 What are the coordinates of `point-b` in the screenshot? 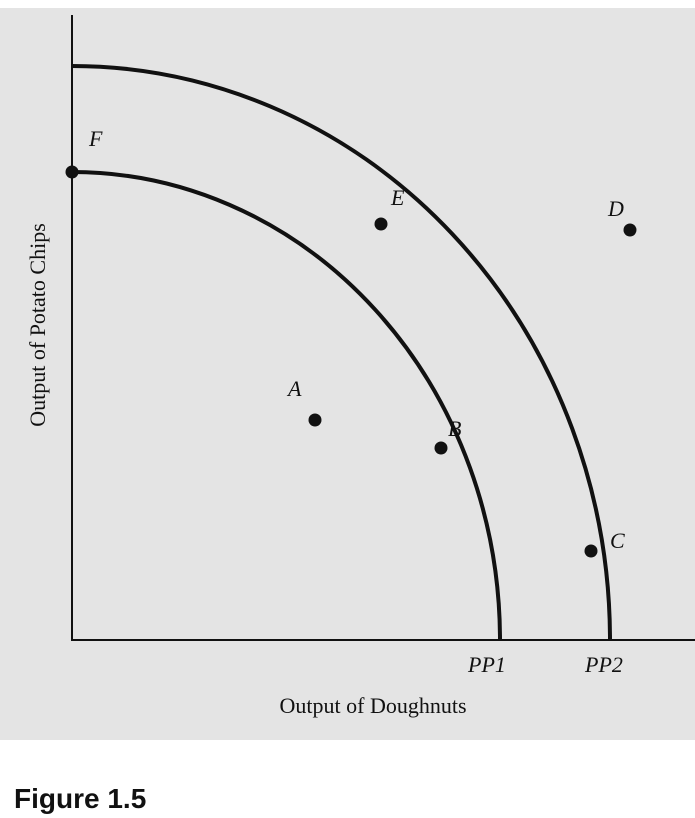 It's located at (441, 448).